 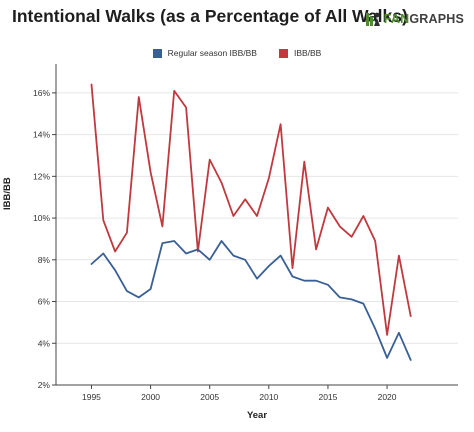 What do you see at coordinates (396, 19) in the screenshot?
I see `logo-accent-text: FAN` at bounding box center [396, 19].